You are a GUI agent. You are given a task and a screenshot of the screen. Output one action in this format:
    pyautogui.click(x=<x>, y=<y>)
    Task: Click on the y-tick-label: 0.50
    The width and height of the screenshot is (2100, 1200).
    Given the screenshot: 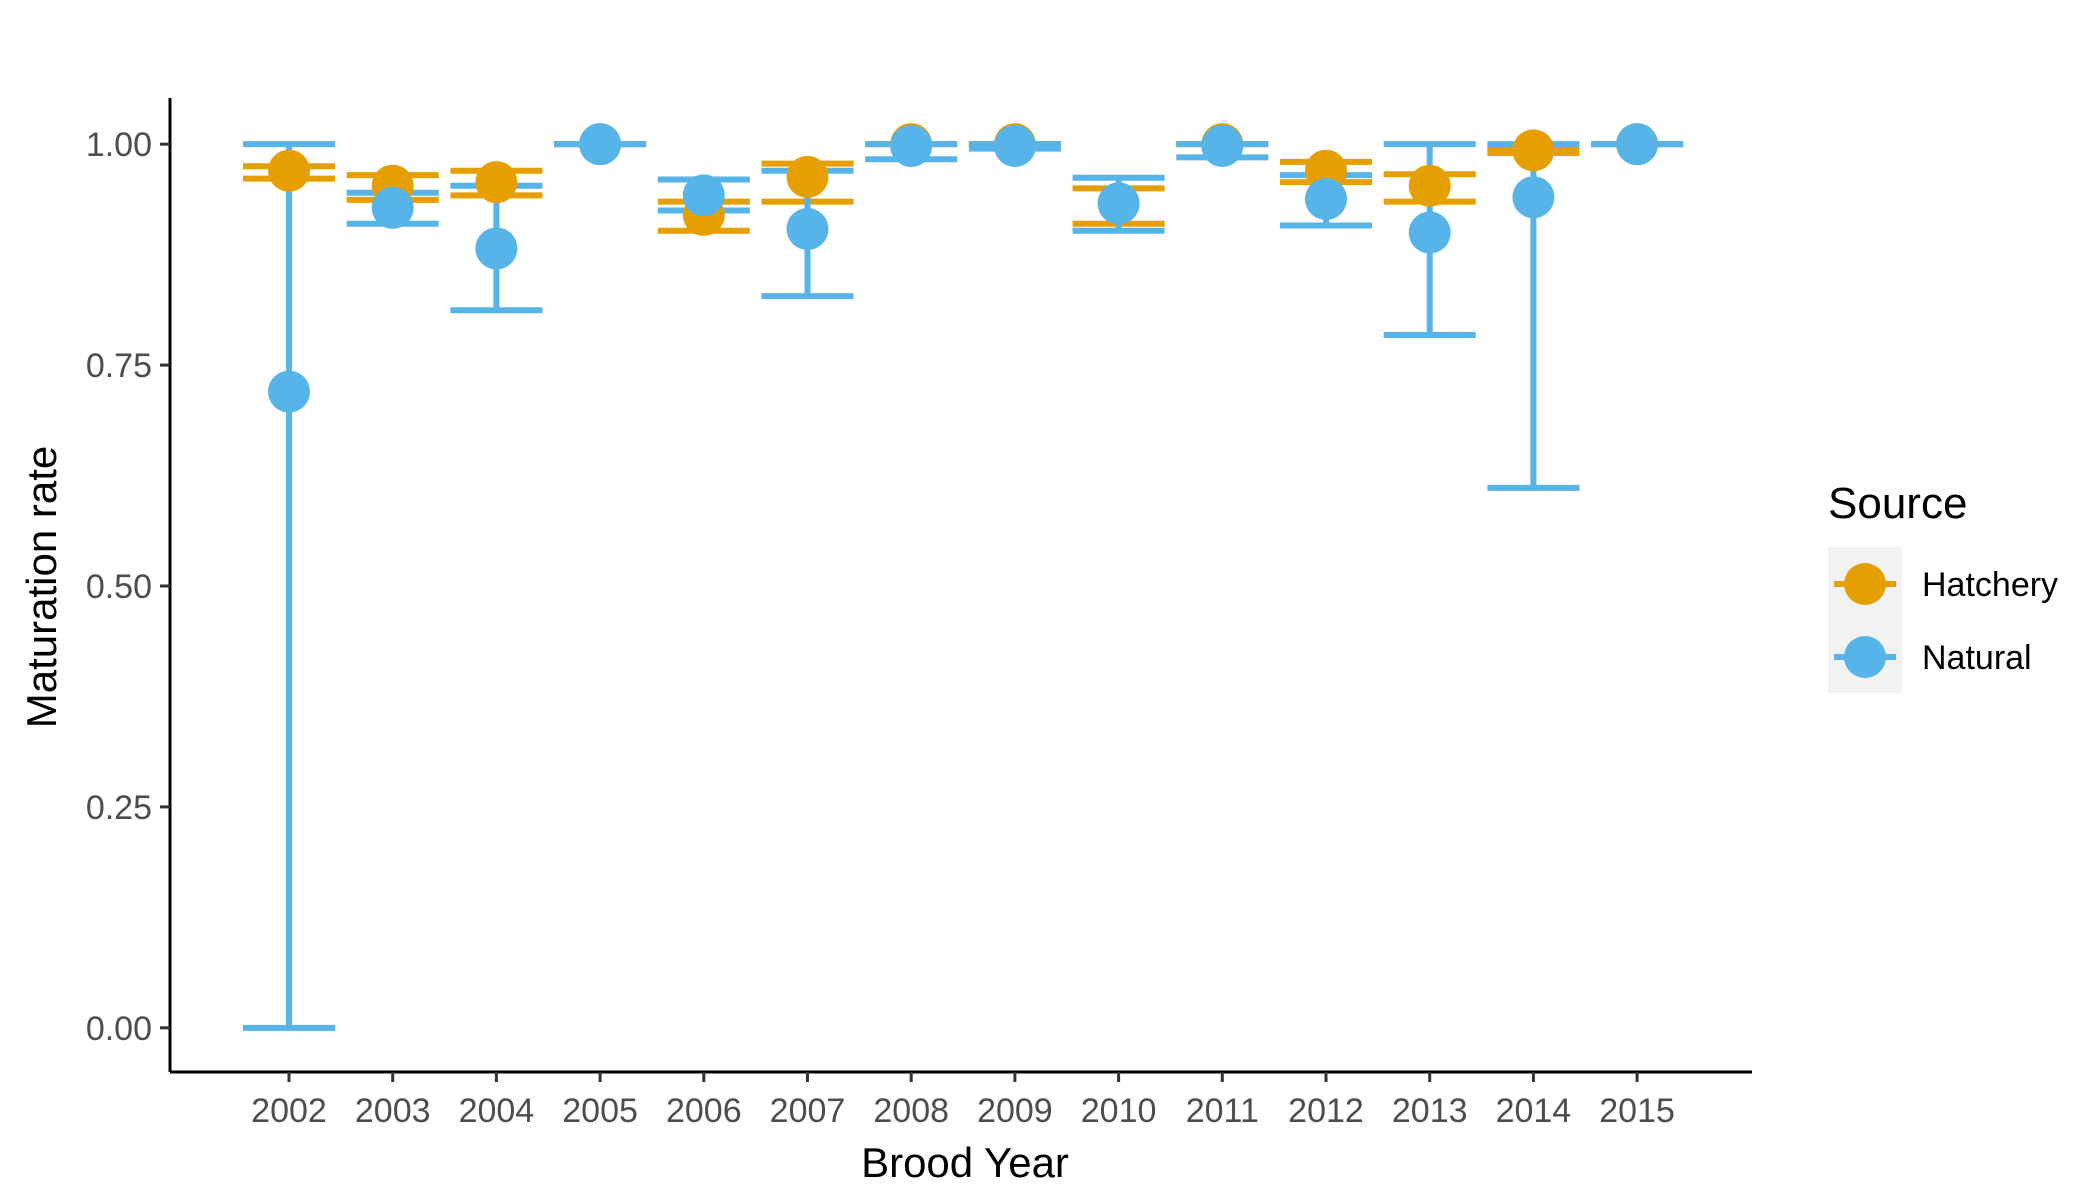 What is the action you would take?
    pyautogui.click(x=119, y=587)
    